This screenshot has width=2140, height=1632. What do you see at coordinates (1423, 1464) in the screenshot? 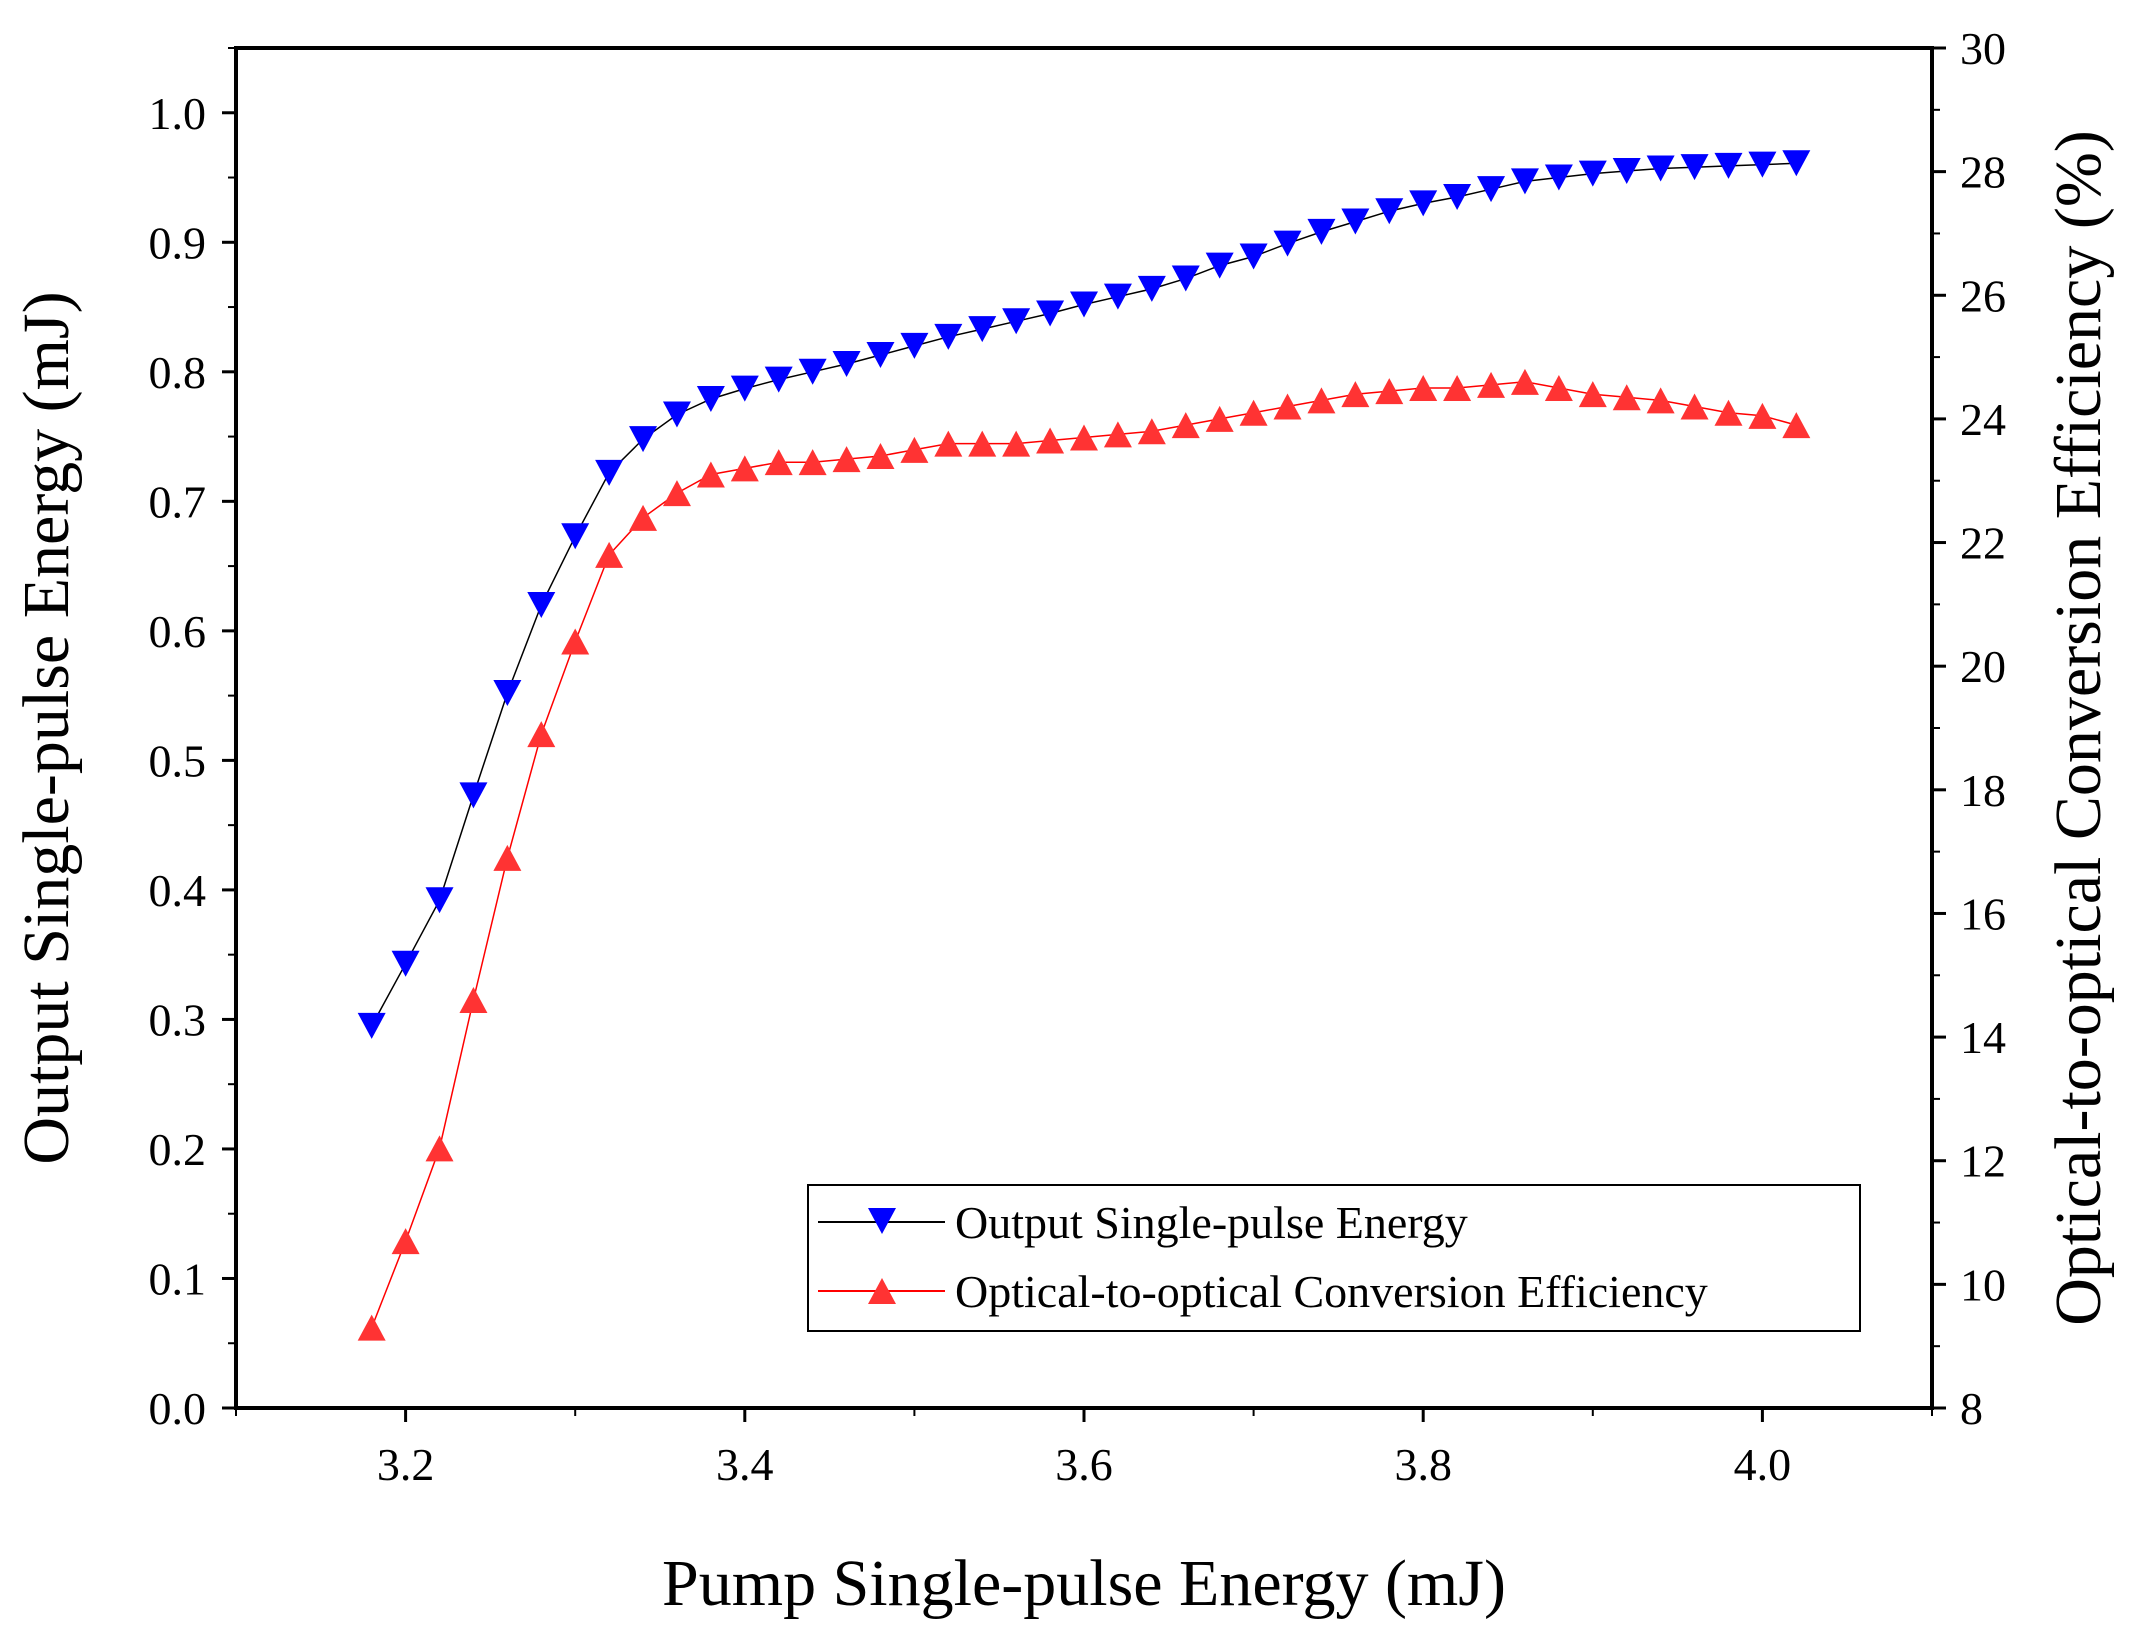
I see `x-tick-label: 3.8` at bounding box center [1423, 1464].